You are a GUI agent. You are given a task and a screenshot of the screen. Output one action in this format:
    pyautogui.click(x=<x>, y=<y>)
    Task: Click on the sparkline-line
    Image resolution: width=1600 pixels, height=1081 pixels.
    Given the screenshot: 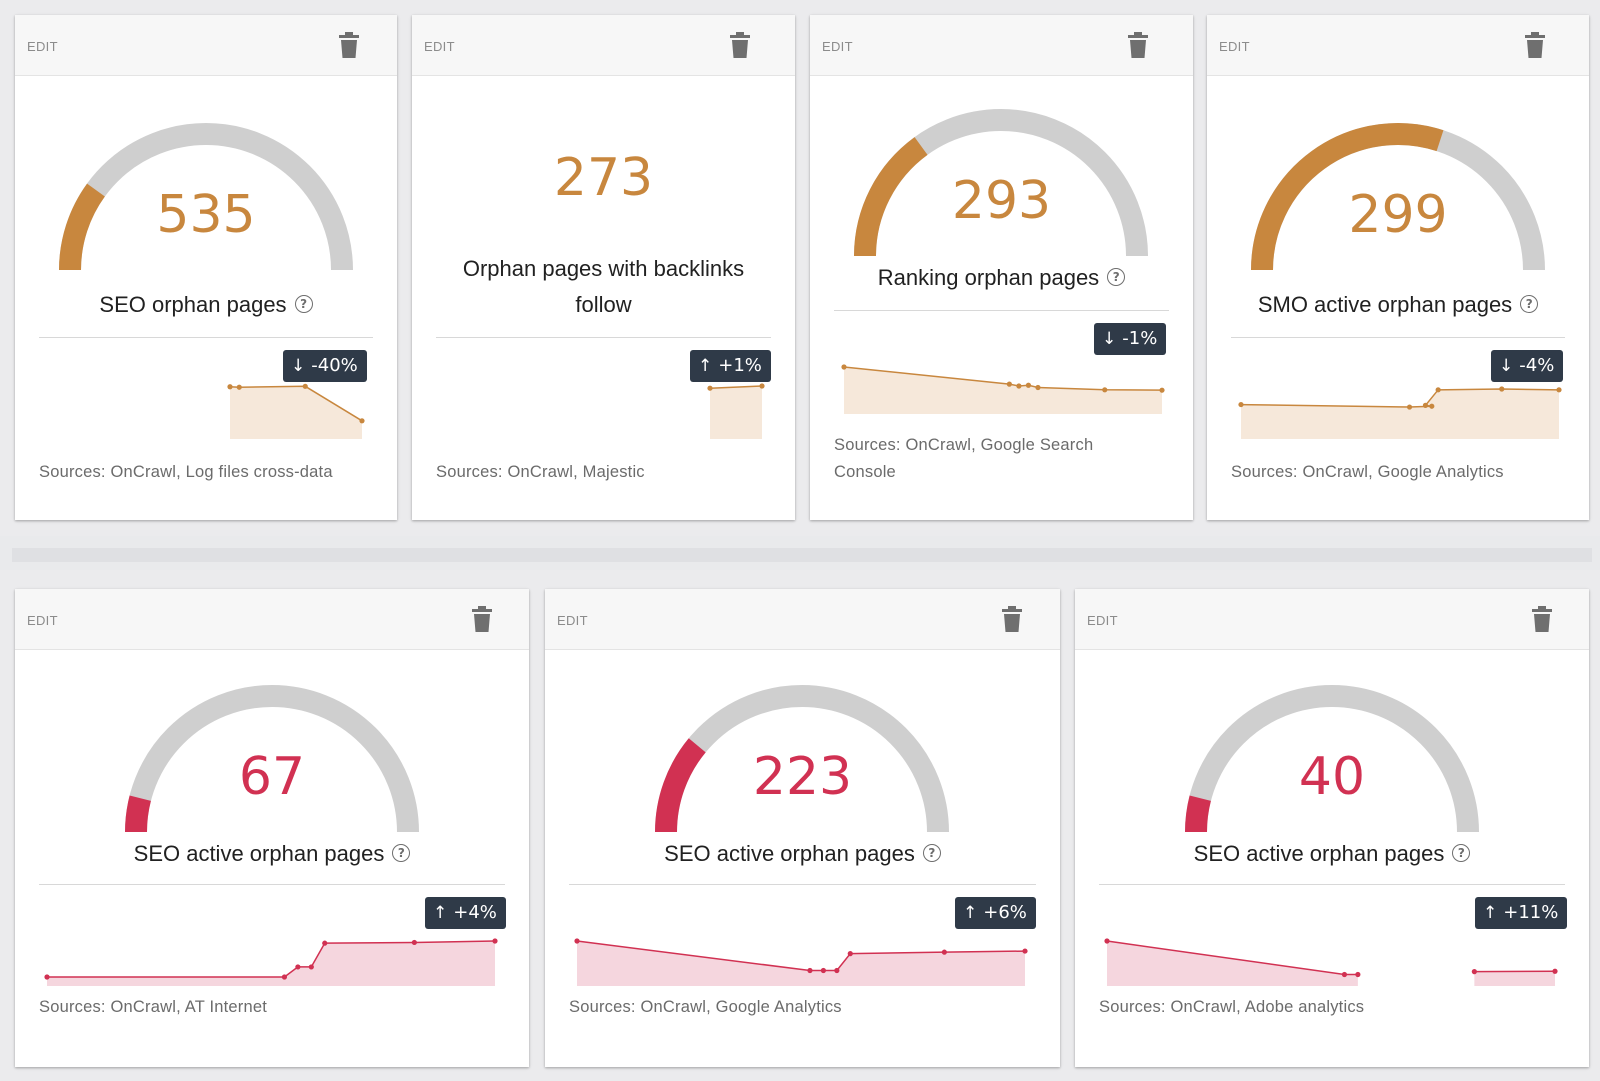 What is the action you would take?
    pyautogui.click(x=736, y=387)
    